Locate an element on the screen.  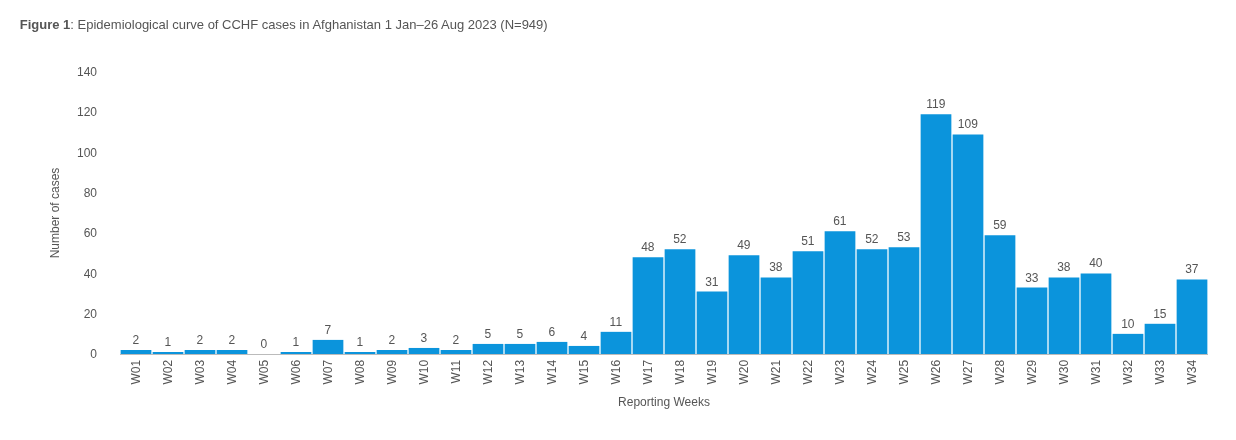
data-label: 4 is located at coordinates (584, 335).